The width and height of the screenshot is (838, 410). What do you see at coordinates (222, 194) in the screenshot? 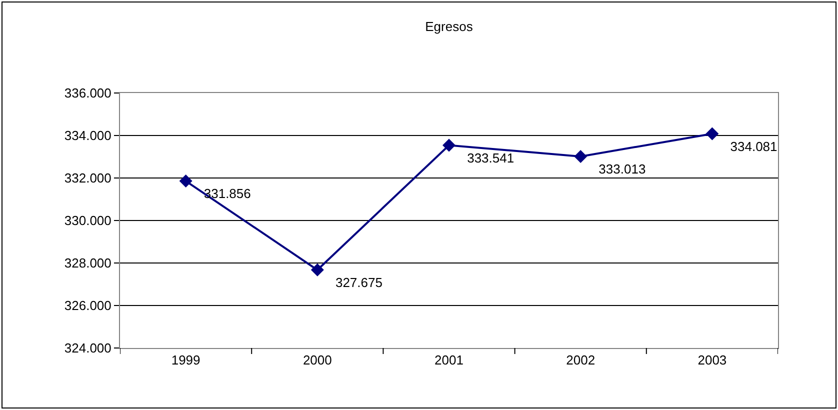
I see `data-label: 331.856` at bounding box center [222, 194].